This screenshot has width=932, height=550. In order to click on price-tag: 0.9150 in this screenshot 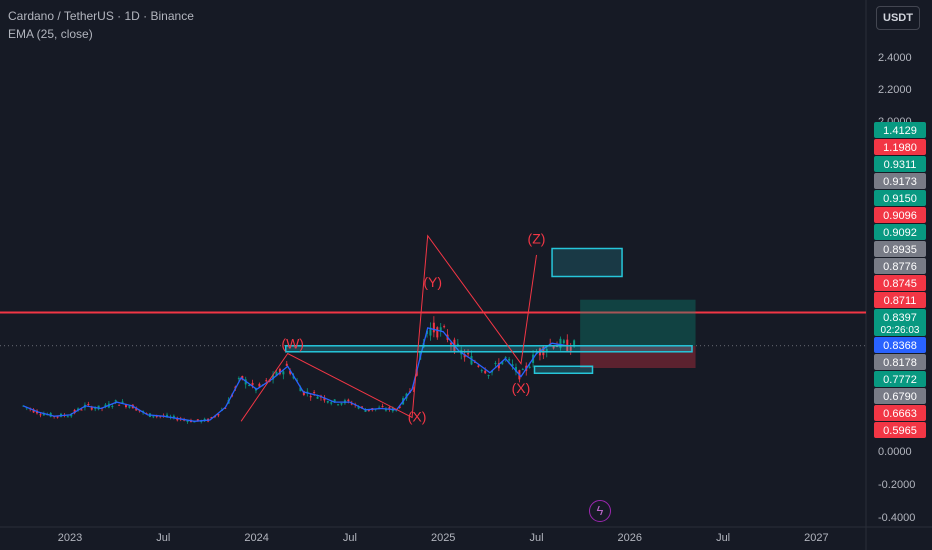, I will do `click(900, 198)`.